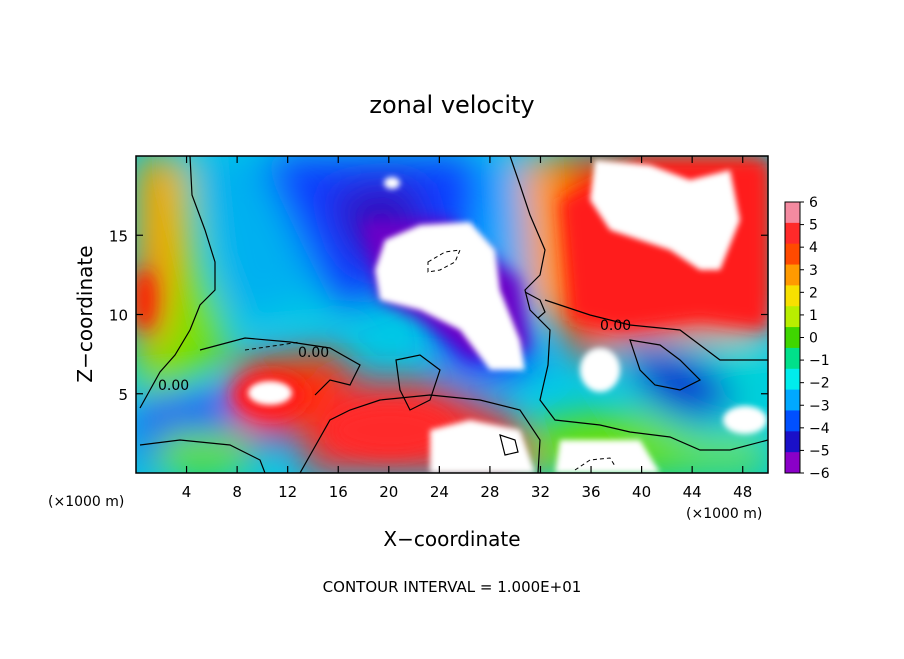 The height and width of the screenshot is (659, 904). Describe the element at coordinates (237, 492) in the screenshot. I see `x-tick-label: 8` at that location.